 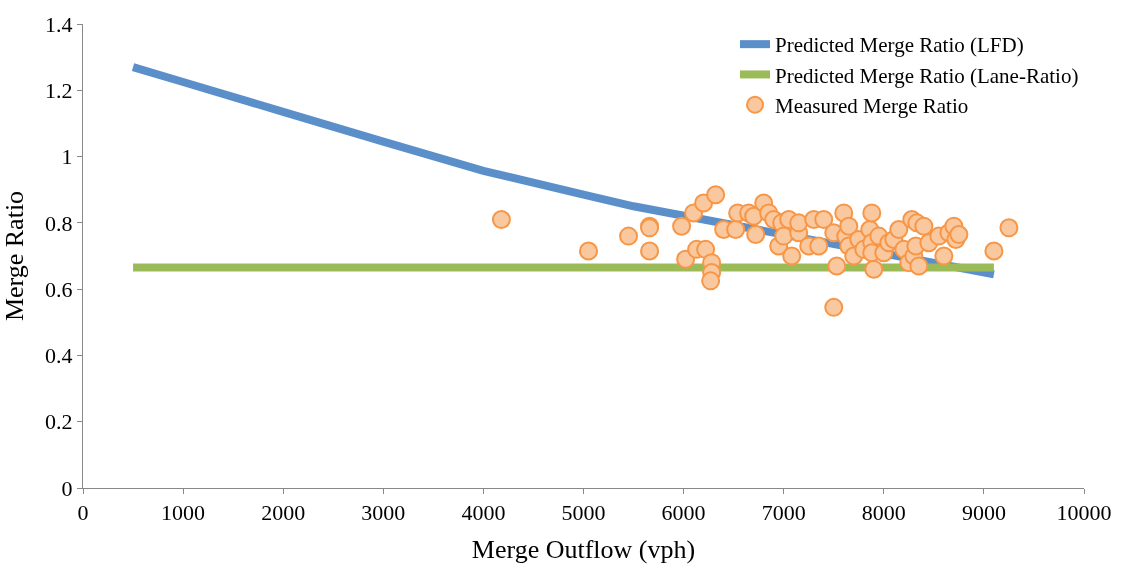 What do you see at coordinates (67, 157) in the screenshot?
I see `y-tick-label: 1` at bounding box center [67, 157].